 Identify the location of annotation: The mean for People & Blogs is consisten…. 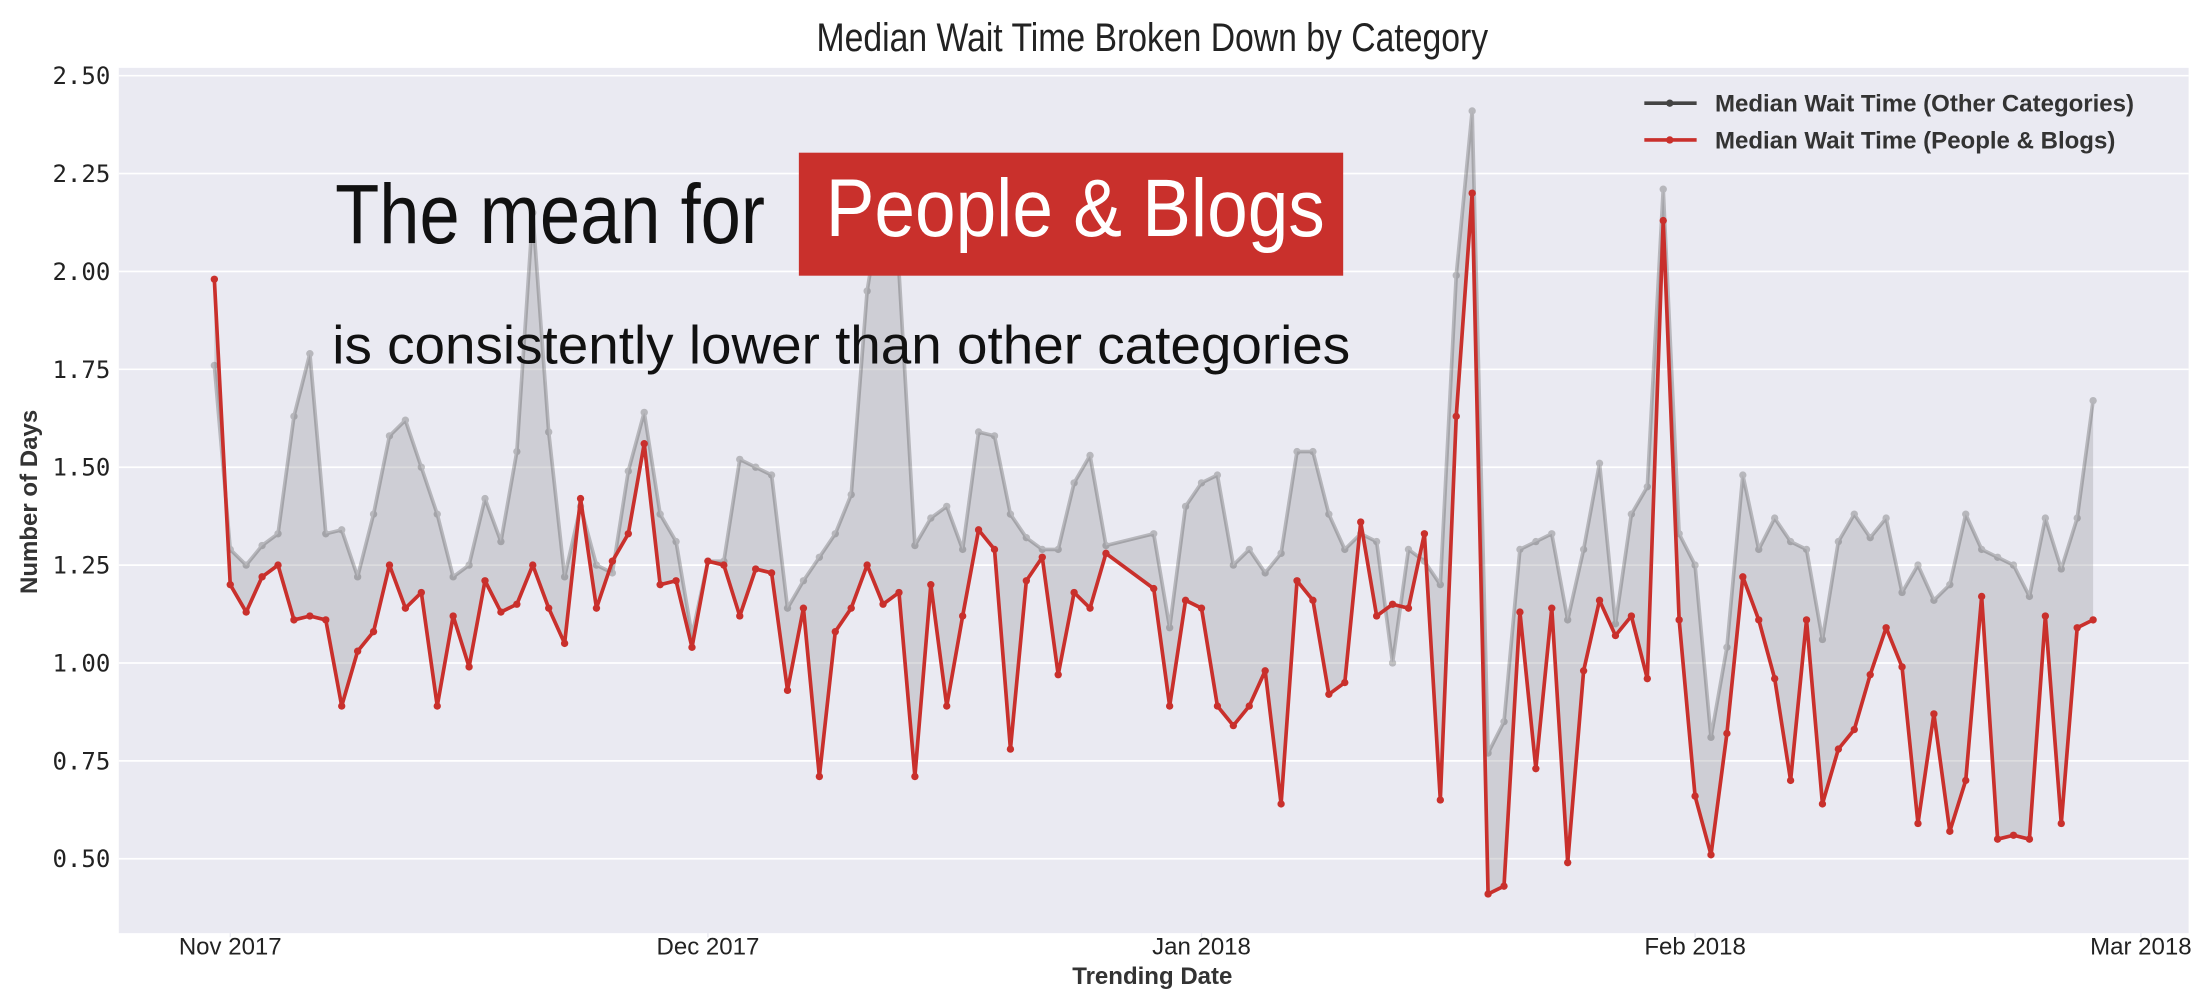
(841, 263).